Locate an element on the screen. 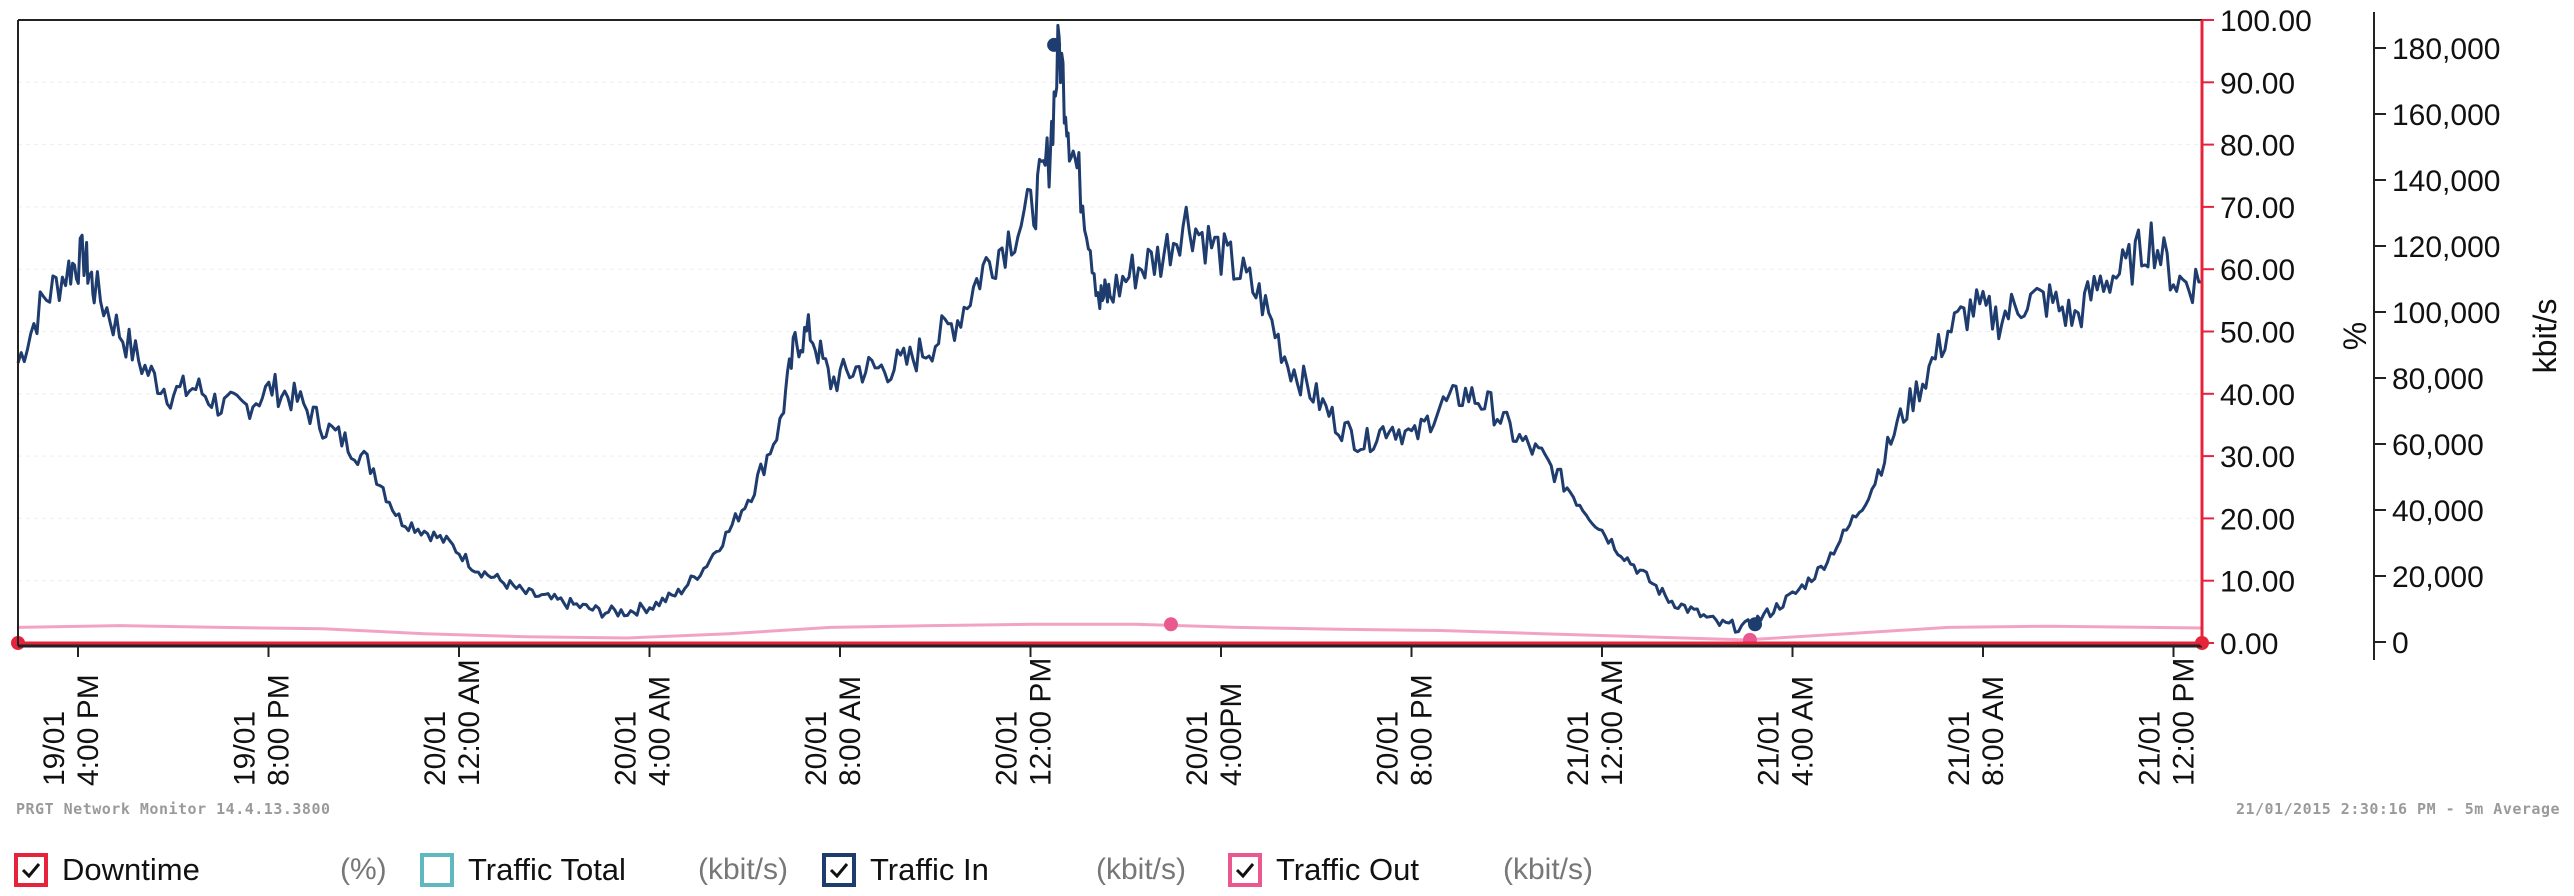 This screenshot has width=2574, height=896. legend-unit-traffic-in: (kbit/s) is located at coordinates (1141, 869).